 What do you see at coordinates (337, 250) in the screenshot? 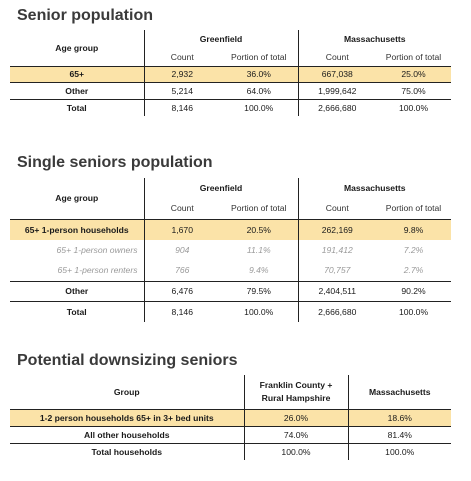
I see `cell-value: 191,412` at bounding box center [337, 250].